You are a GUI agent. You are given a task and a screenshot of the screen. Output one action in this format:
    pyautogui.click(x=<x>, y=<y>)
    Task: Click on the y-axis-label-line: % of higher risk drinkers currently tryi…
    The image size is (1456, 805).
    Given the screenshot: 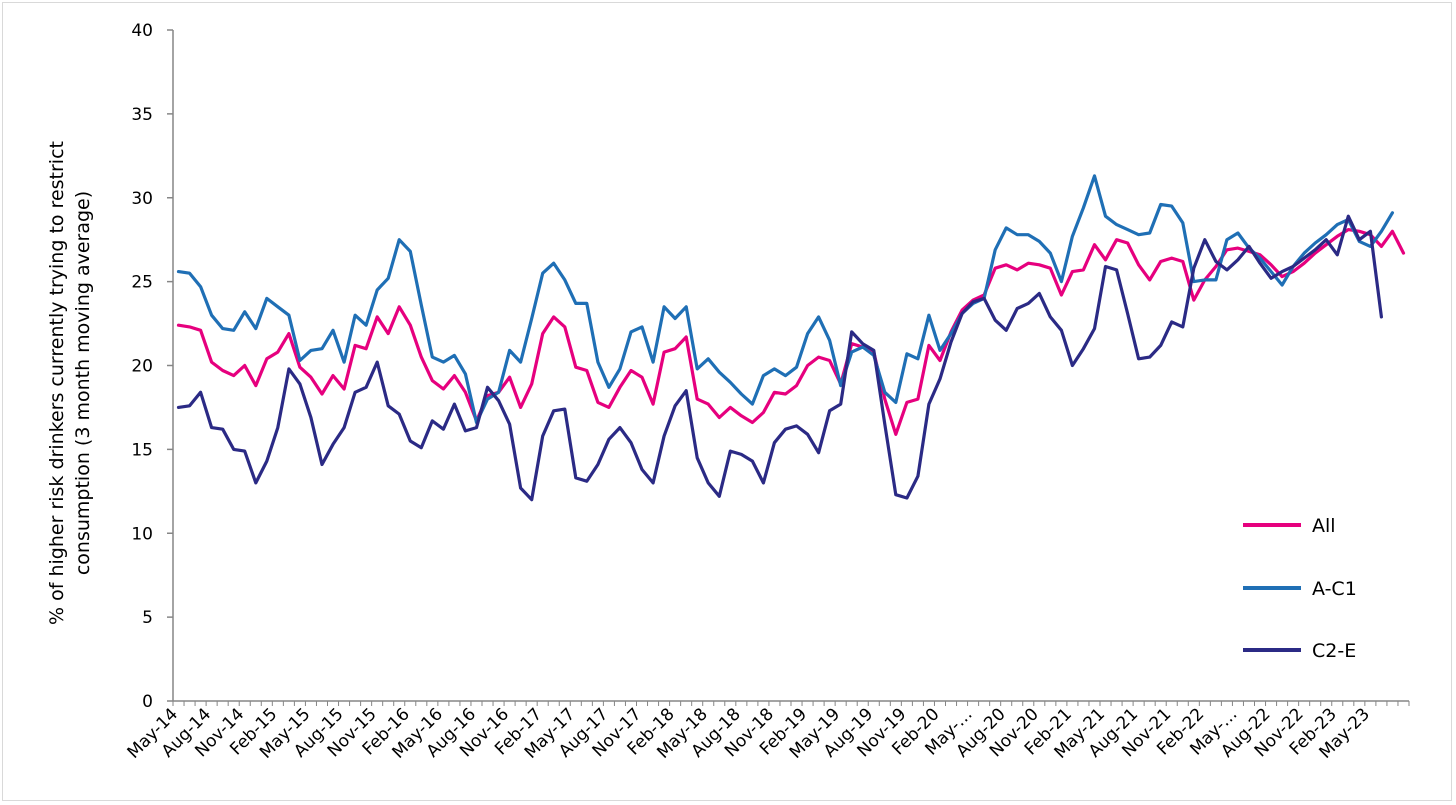 What is the action you would take?
    pyautogui.click(x=57, y=383)
    